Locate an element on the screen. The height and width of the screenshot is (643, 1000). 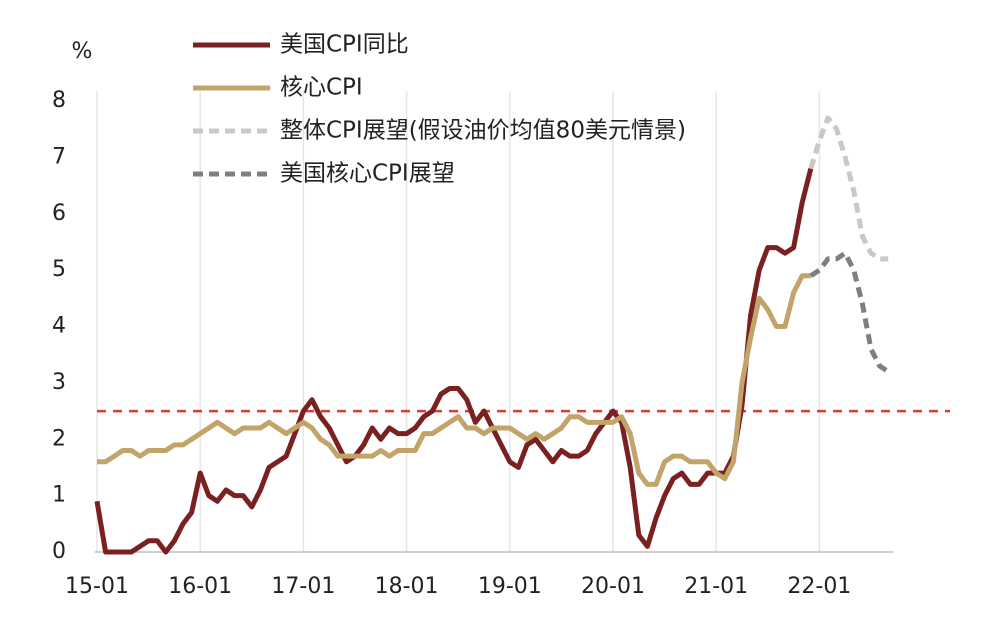
y-tick-label: 2 is located at coordinates (59, 438).